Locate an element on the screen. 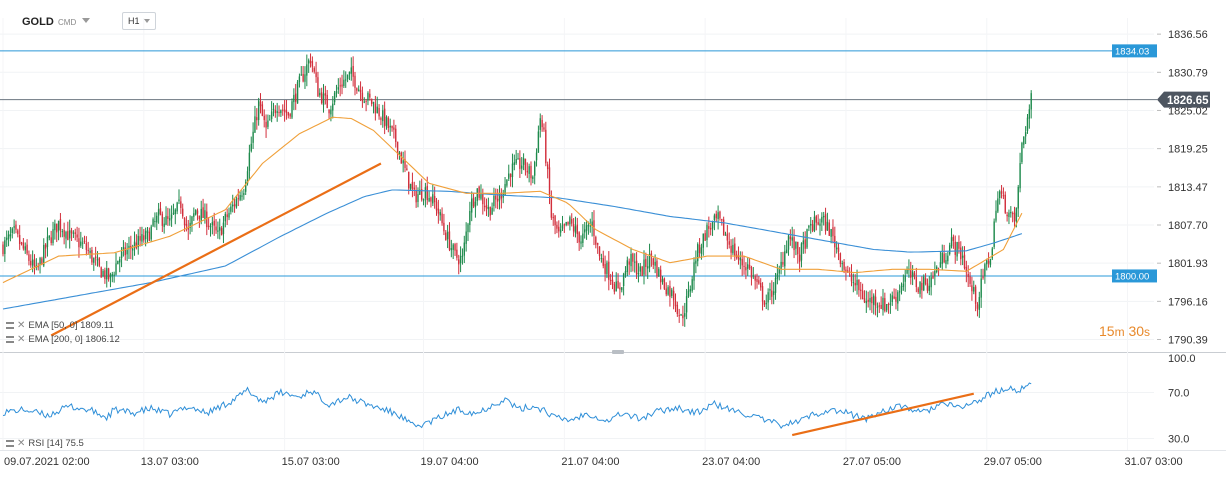  rsi-trendline is located at coordinates (883, 414).